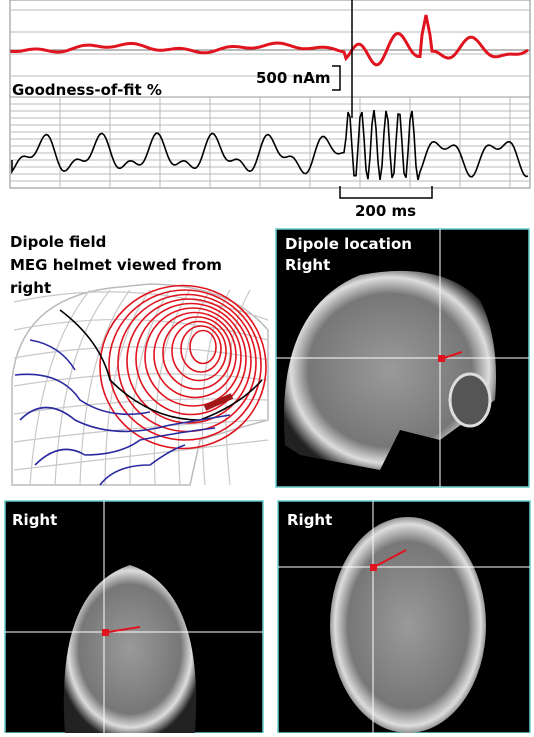 The width and height of the screenshot is (534, 737). I want to click on goodness-label: Goodness-of-fit %, so click(87, 90).